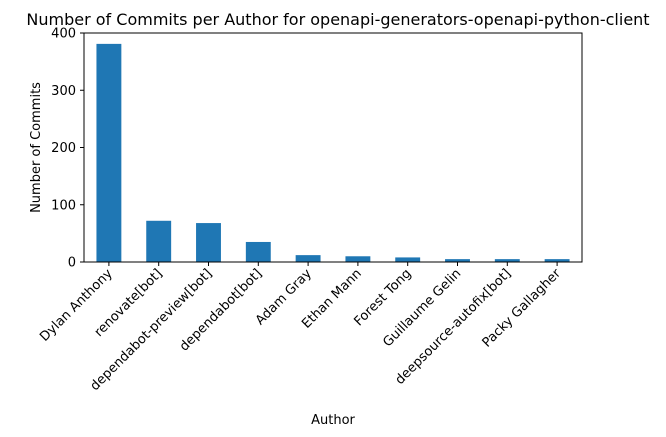 The height and width of the screenshot is (437, 666). I want to click on x-axis-label: Author, so click(333, 420).